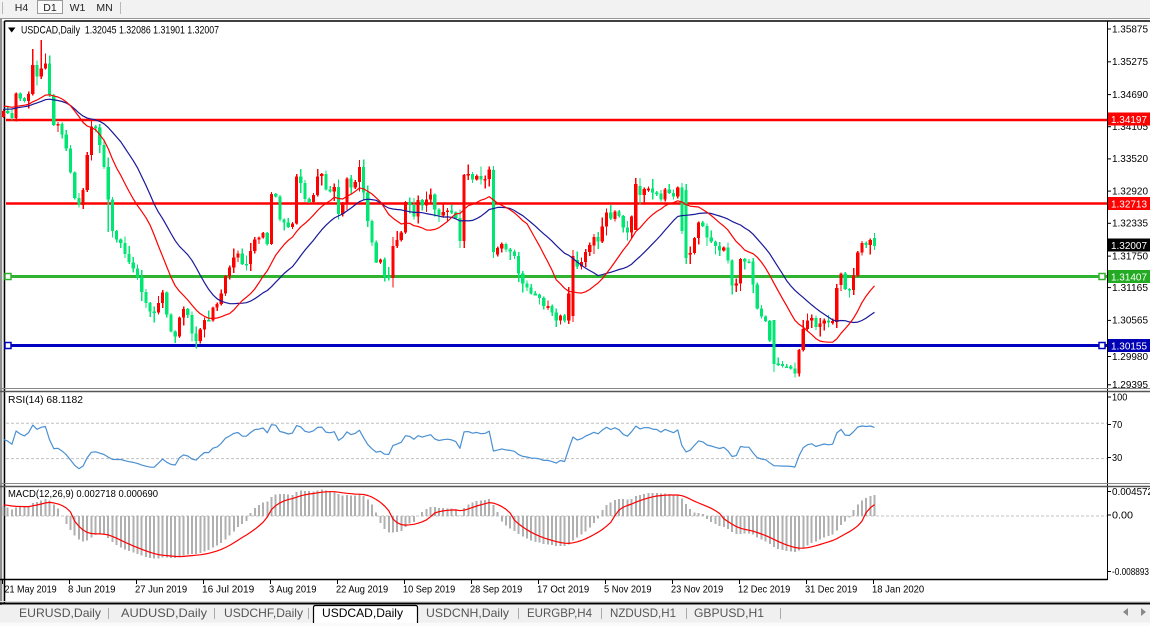 The image size is (1150, 626). I want to click on svg-text: RSI(14) 68.1182, so click(45, 400).